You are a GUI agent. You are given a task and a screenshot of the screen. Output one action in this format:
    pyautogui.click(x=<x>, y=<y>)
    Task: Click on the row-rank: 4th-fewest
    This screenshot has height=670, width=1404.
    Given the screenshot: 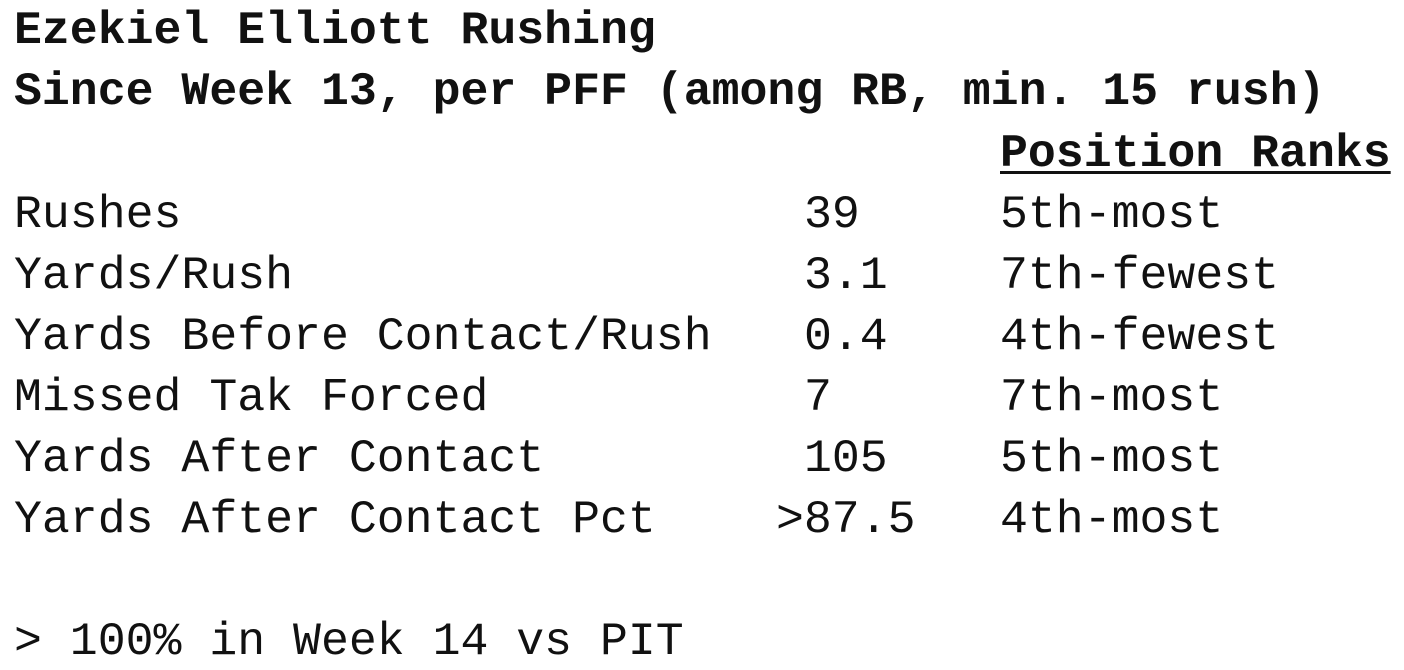 What is the action you would take?
    pyautogui.click(x=1140, y=336)
    